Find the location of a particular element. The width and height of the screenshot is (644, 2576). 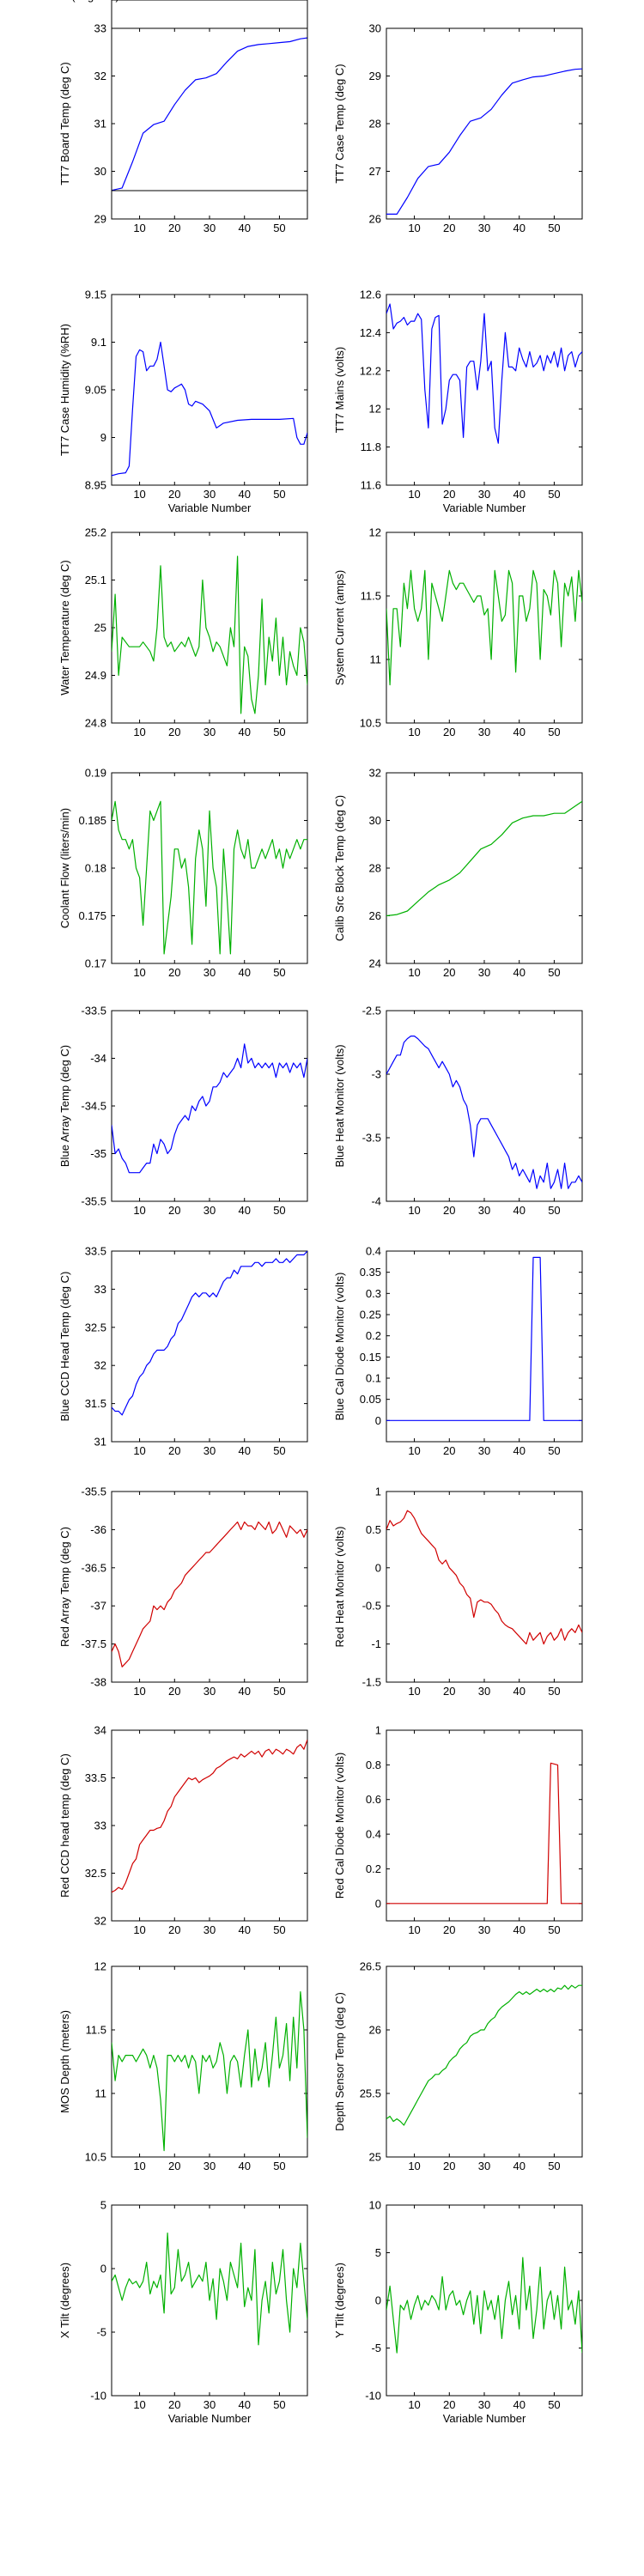

y-tick-label: 0.5 is located at coordinates (374, 1529).